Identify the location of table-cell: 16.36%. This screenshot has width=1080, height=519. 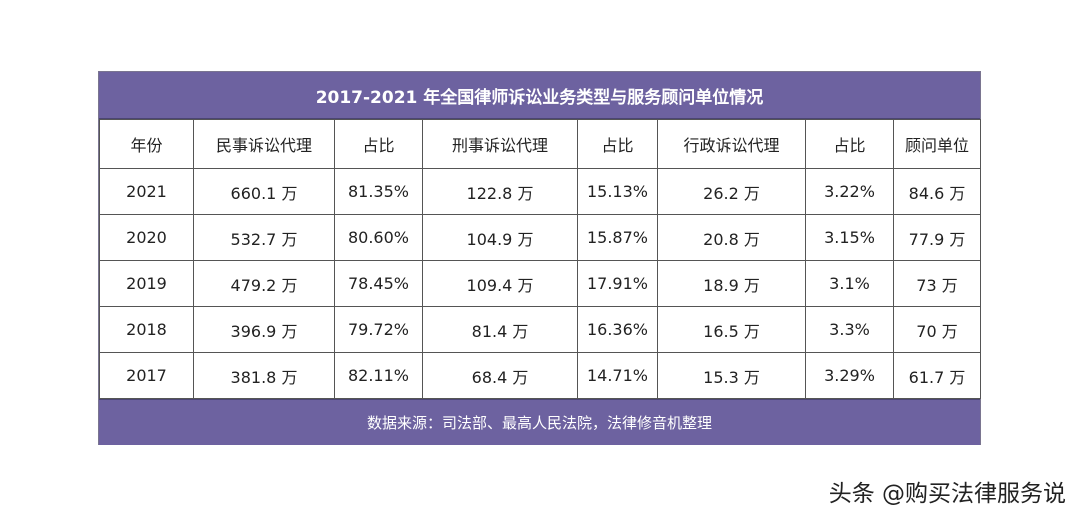
(617, 329).